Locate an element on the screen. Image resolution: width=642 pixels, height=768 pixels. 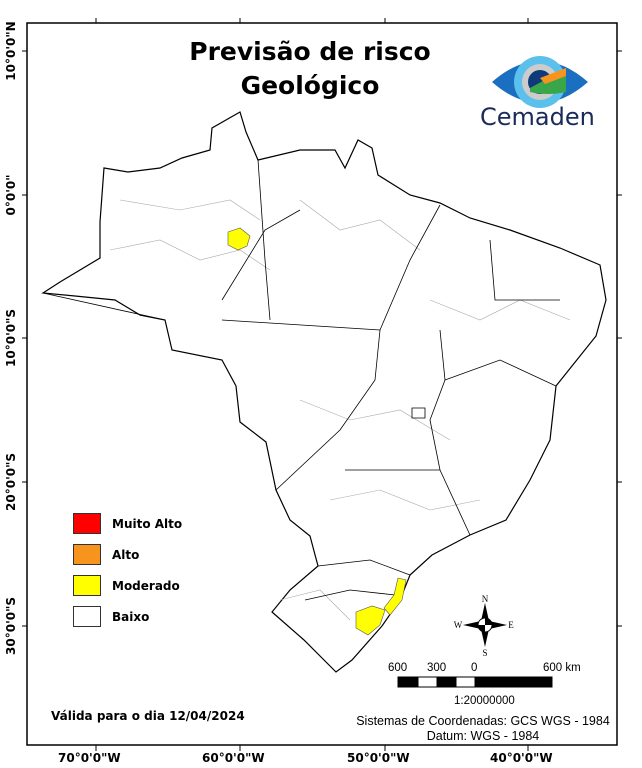
lon-label-60w: 60°0'0"W is located at coordinates (233, 758).